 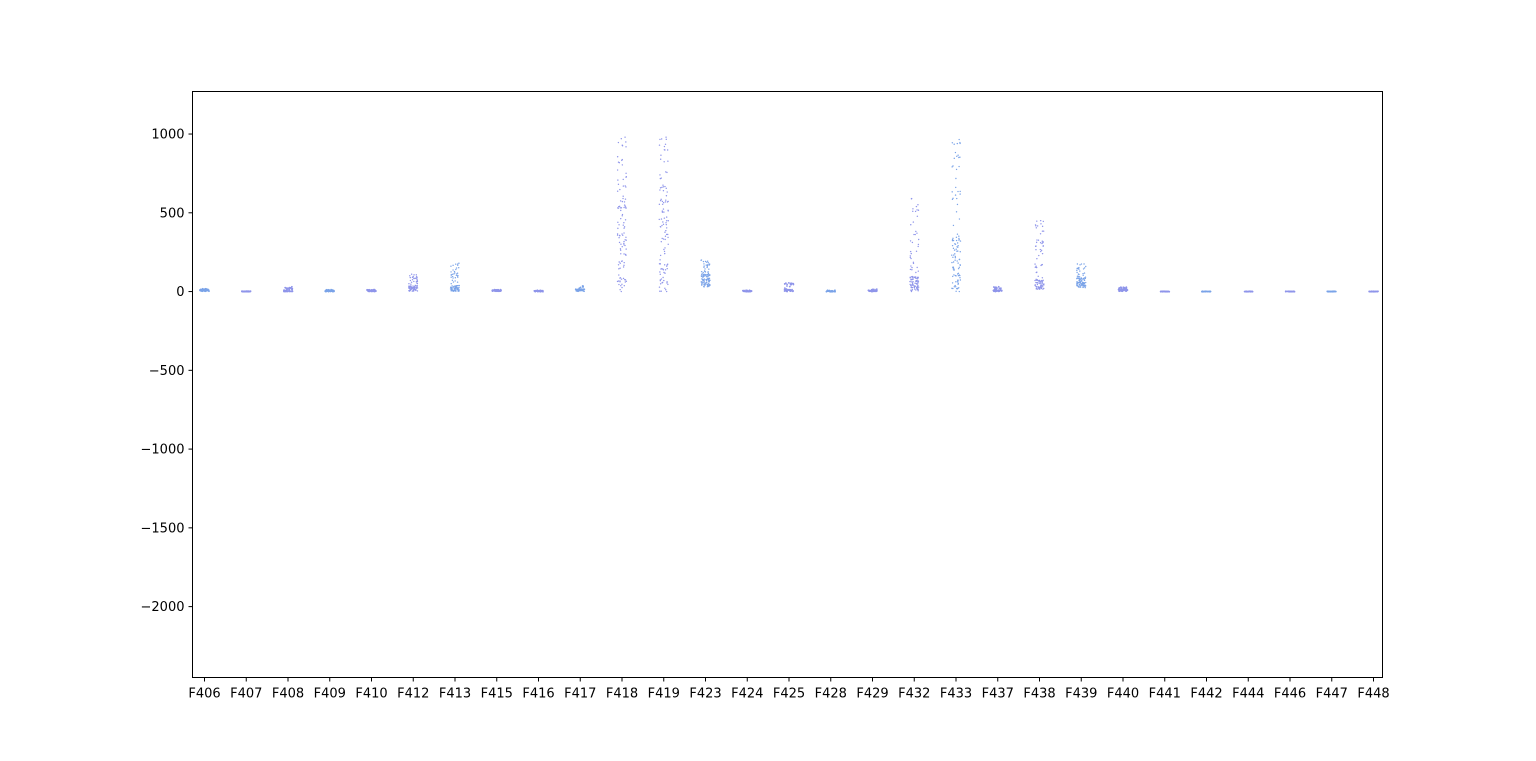 What do you see at coordinates (747, 694) in the screenshot?
I see `x-tick-label: F424` at bounding box center [747, 694].